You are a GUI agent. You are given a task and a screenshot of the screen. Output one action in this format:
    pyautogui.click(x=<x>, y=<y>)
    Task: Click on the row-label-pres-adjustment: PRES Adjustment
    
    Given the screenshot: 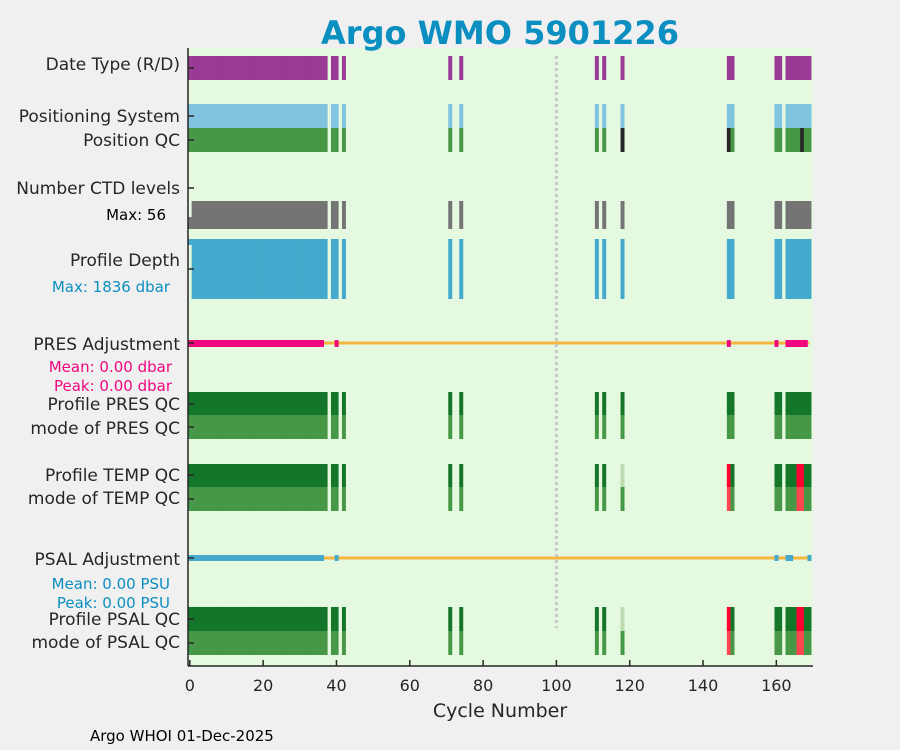 What is the action you would take?
    pyautogui.click(x=106, y=345)
    